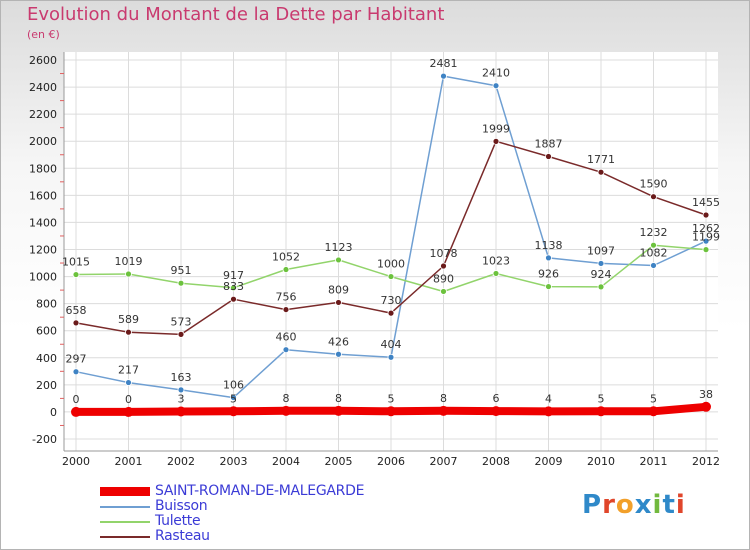  I want to click on data-label: 38, so click(706, 394).